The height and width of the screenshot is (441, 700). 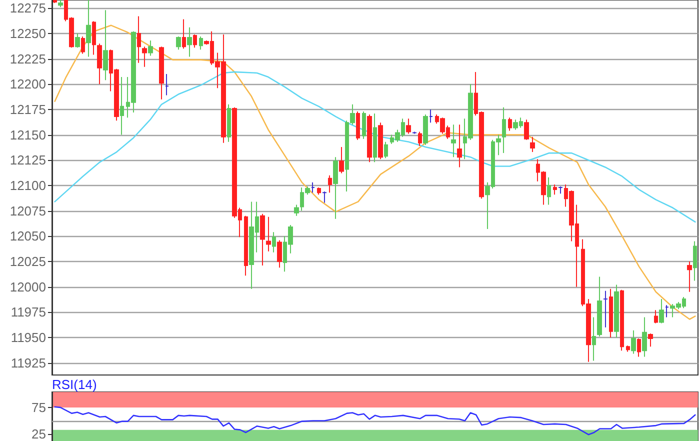 What do you see at coordinates (28, 210) in the screenshot?
I see `y-tick-label: 12075` at bounding box center [28, 210].